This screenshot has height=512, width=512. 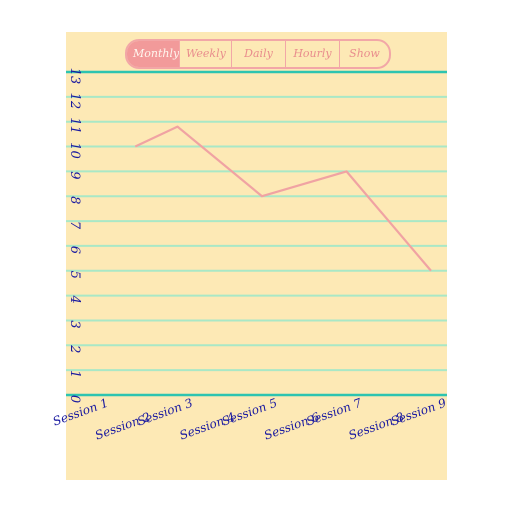 What do you see at coordinates (74, 125) in the screenshot?
I see `y-tick-label: 11` at bounding box center [74, 125].